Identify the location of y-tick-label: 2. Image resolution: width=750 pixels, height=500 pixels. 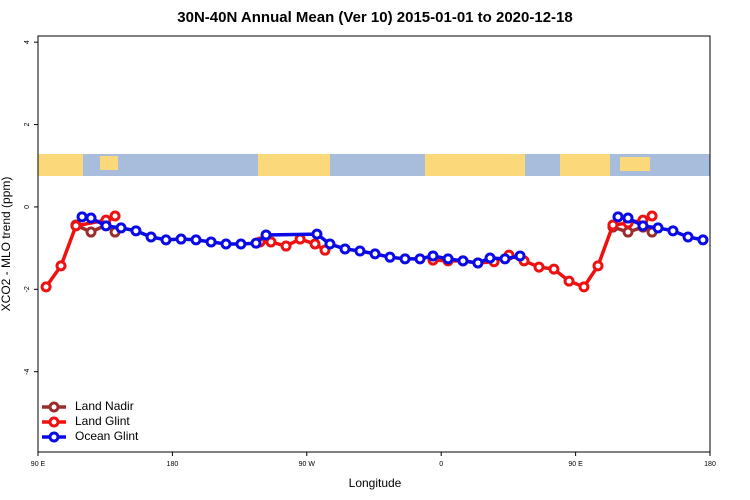
(27, 125).